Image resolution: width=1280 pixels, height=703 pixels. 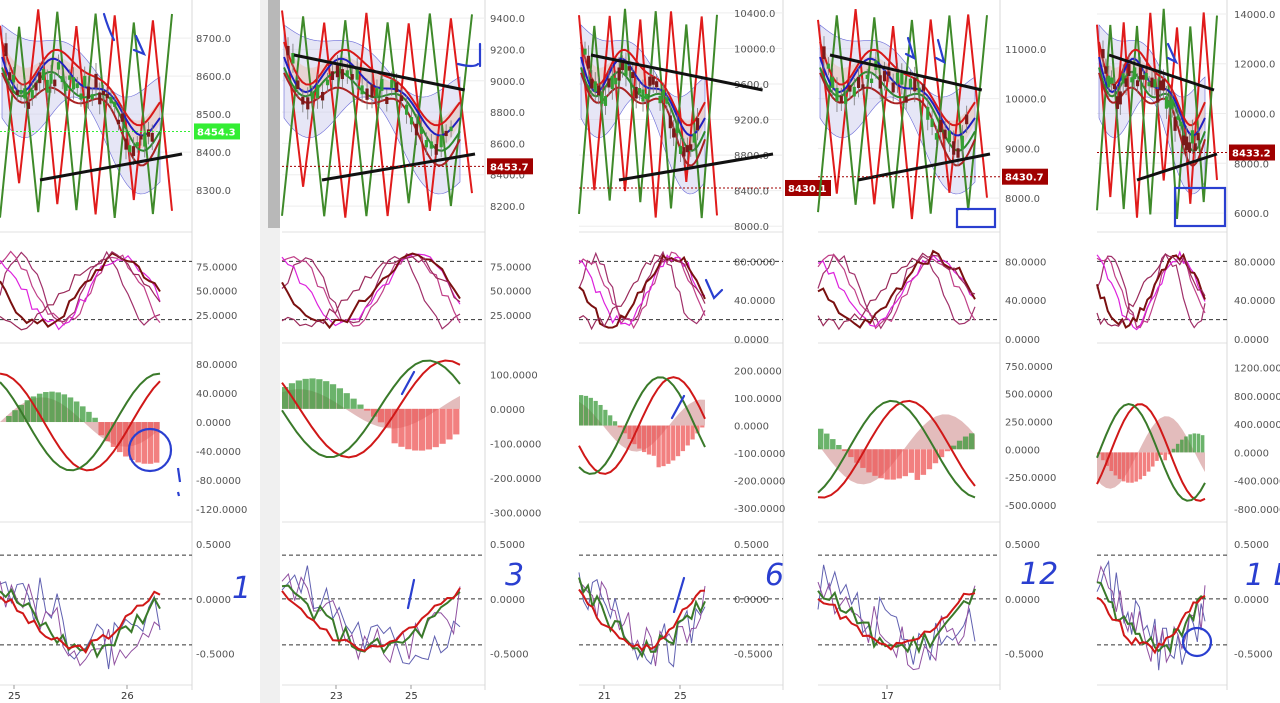 I want to click on macd-tick-label: 0.0000, so click(x=1251, y=453).